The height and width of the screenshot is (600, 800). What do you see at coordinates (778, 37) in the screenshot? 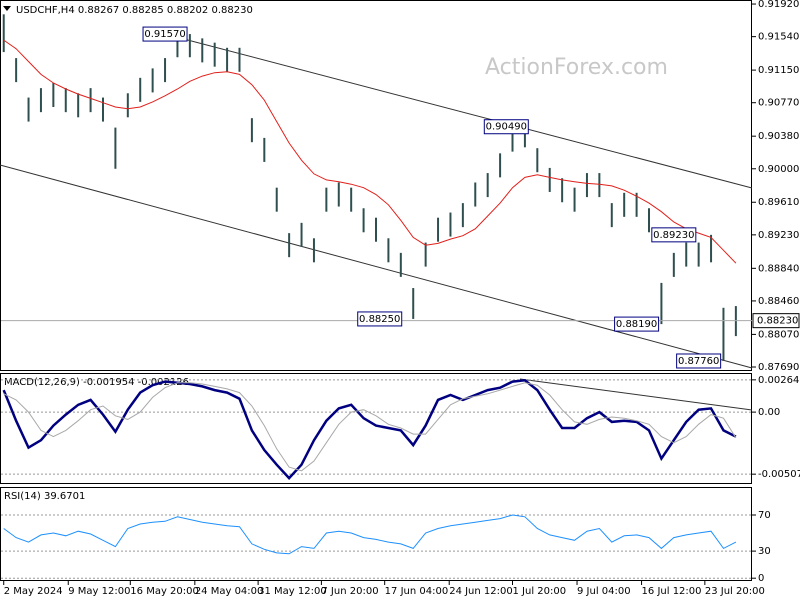
I see `y-tick-label: 0.91540` at bounding box center [778, 37].